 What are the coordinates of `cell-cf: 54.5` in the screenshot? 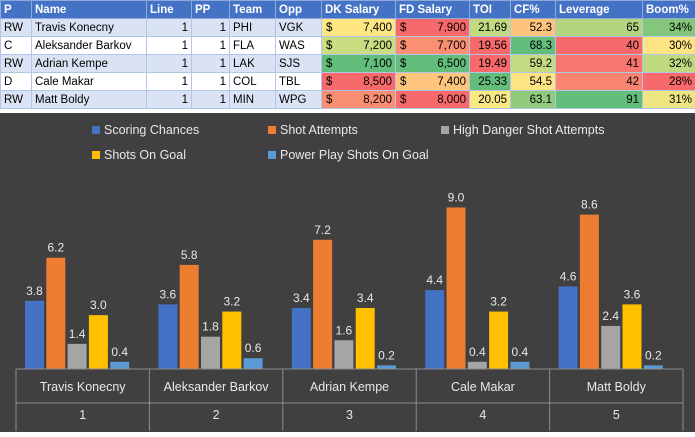 It's located at (533, 82).